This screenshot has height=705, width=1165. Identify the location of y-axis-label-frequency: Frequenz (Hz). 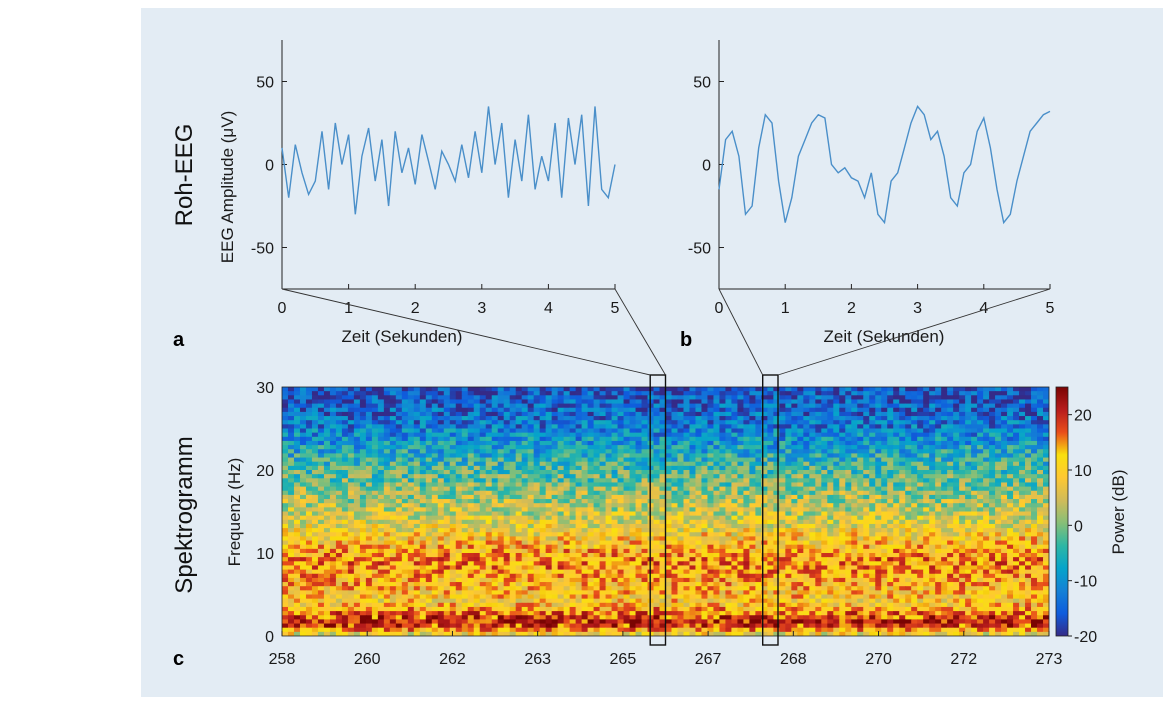
(234, 512).